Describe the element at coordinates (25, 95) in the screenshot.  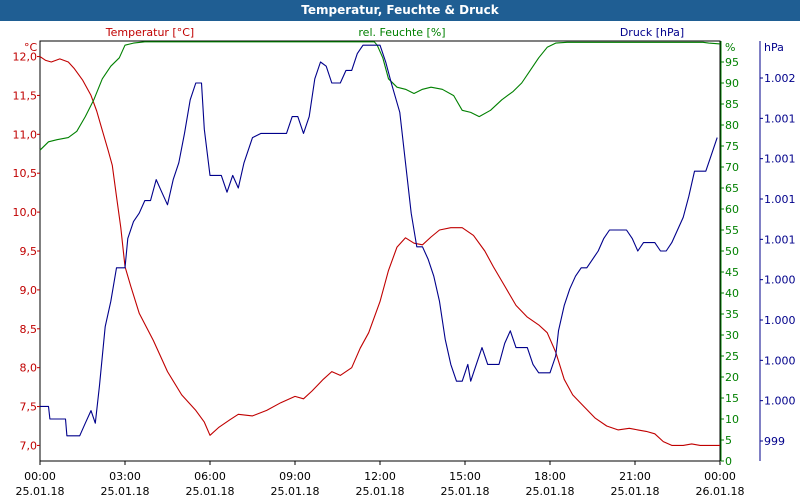
I see `temp-tick-label: 11,5` at that location.